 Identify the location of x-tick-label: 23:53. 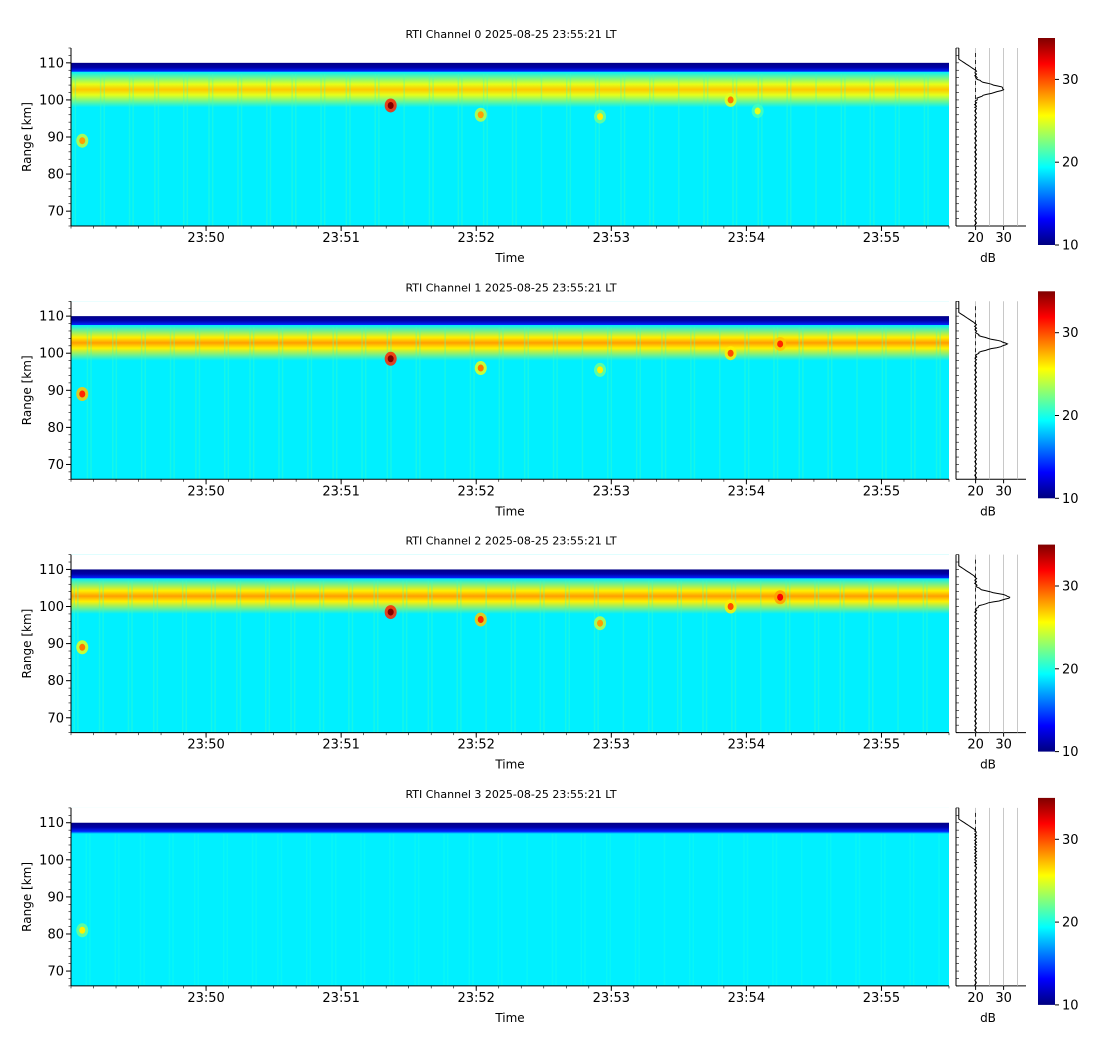
(611, 238).